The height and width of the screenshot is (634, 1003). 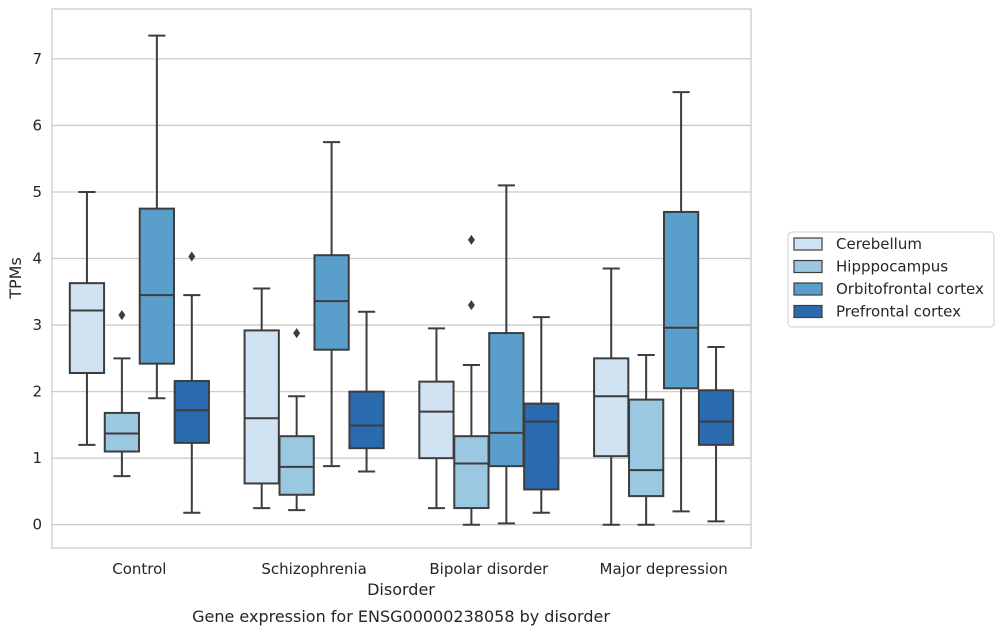 I want to click on y-tick-label: 0, so click(x=37, y=525).